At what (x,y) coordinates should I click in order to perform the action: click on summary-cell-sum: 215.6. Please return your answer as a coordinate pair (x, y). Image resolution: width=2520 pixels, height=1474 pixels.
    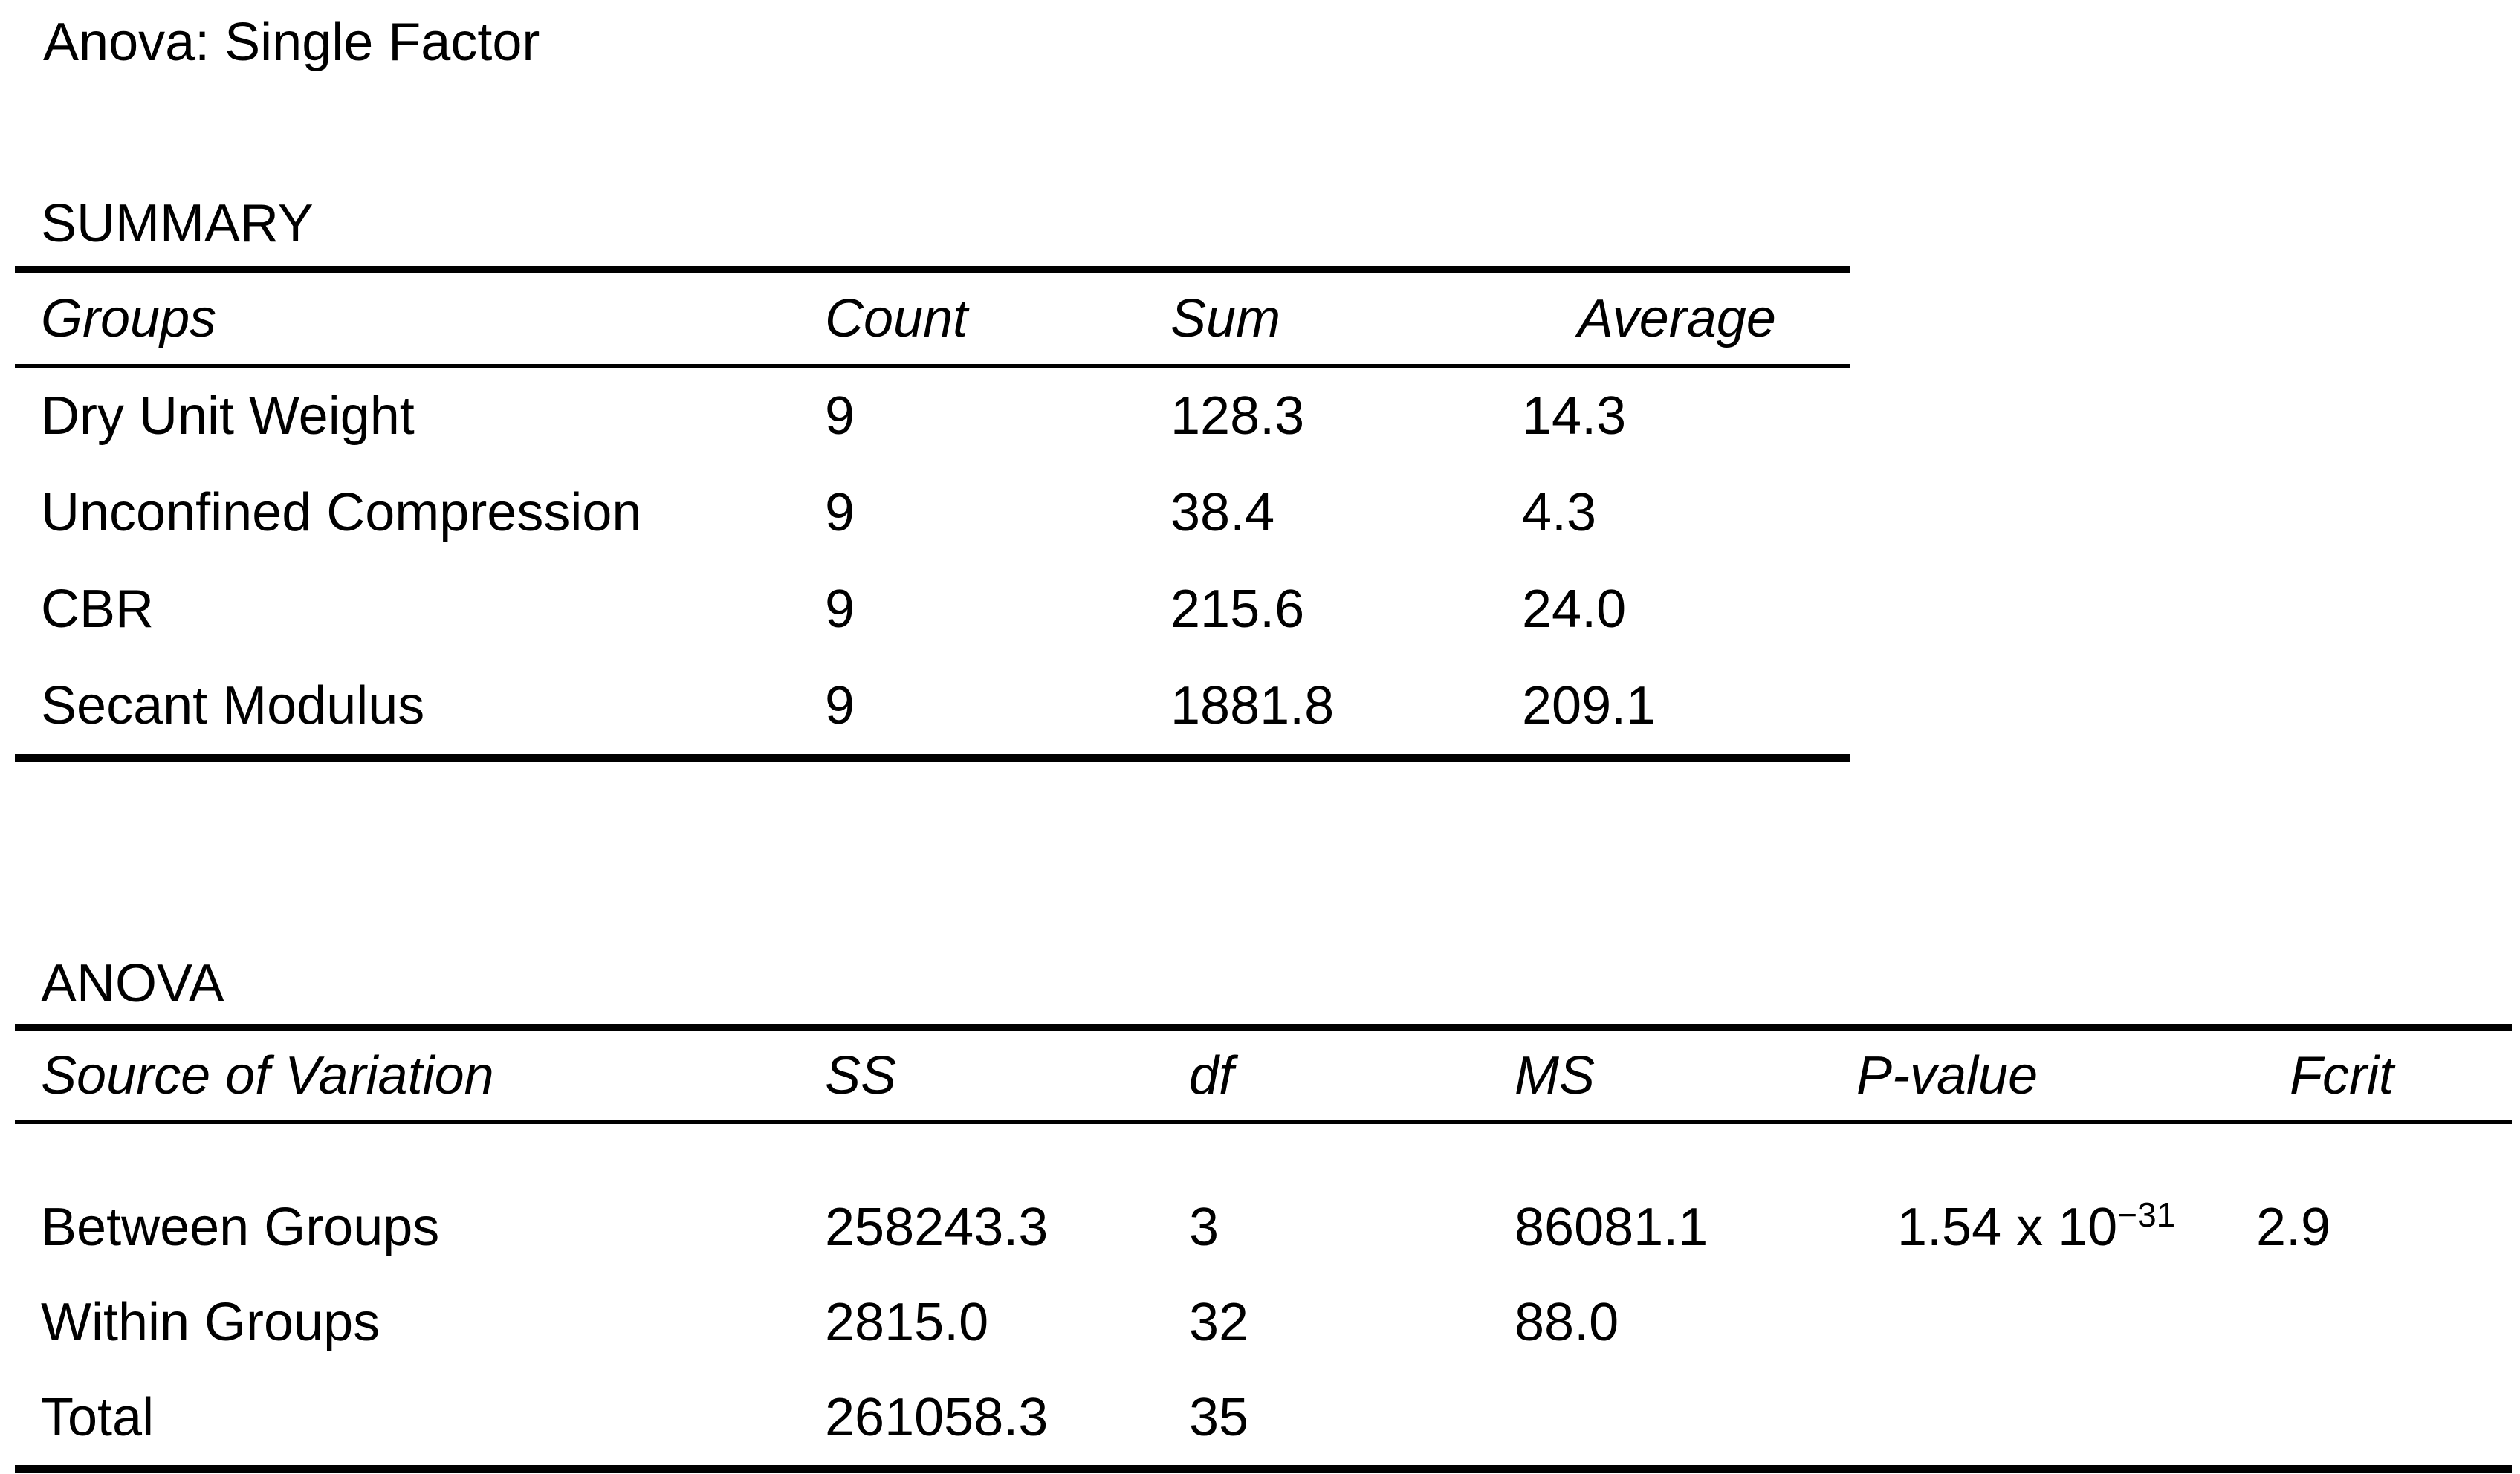
    Looking at the image, I should click on (1238, 609).